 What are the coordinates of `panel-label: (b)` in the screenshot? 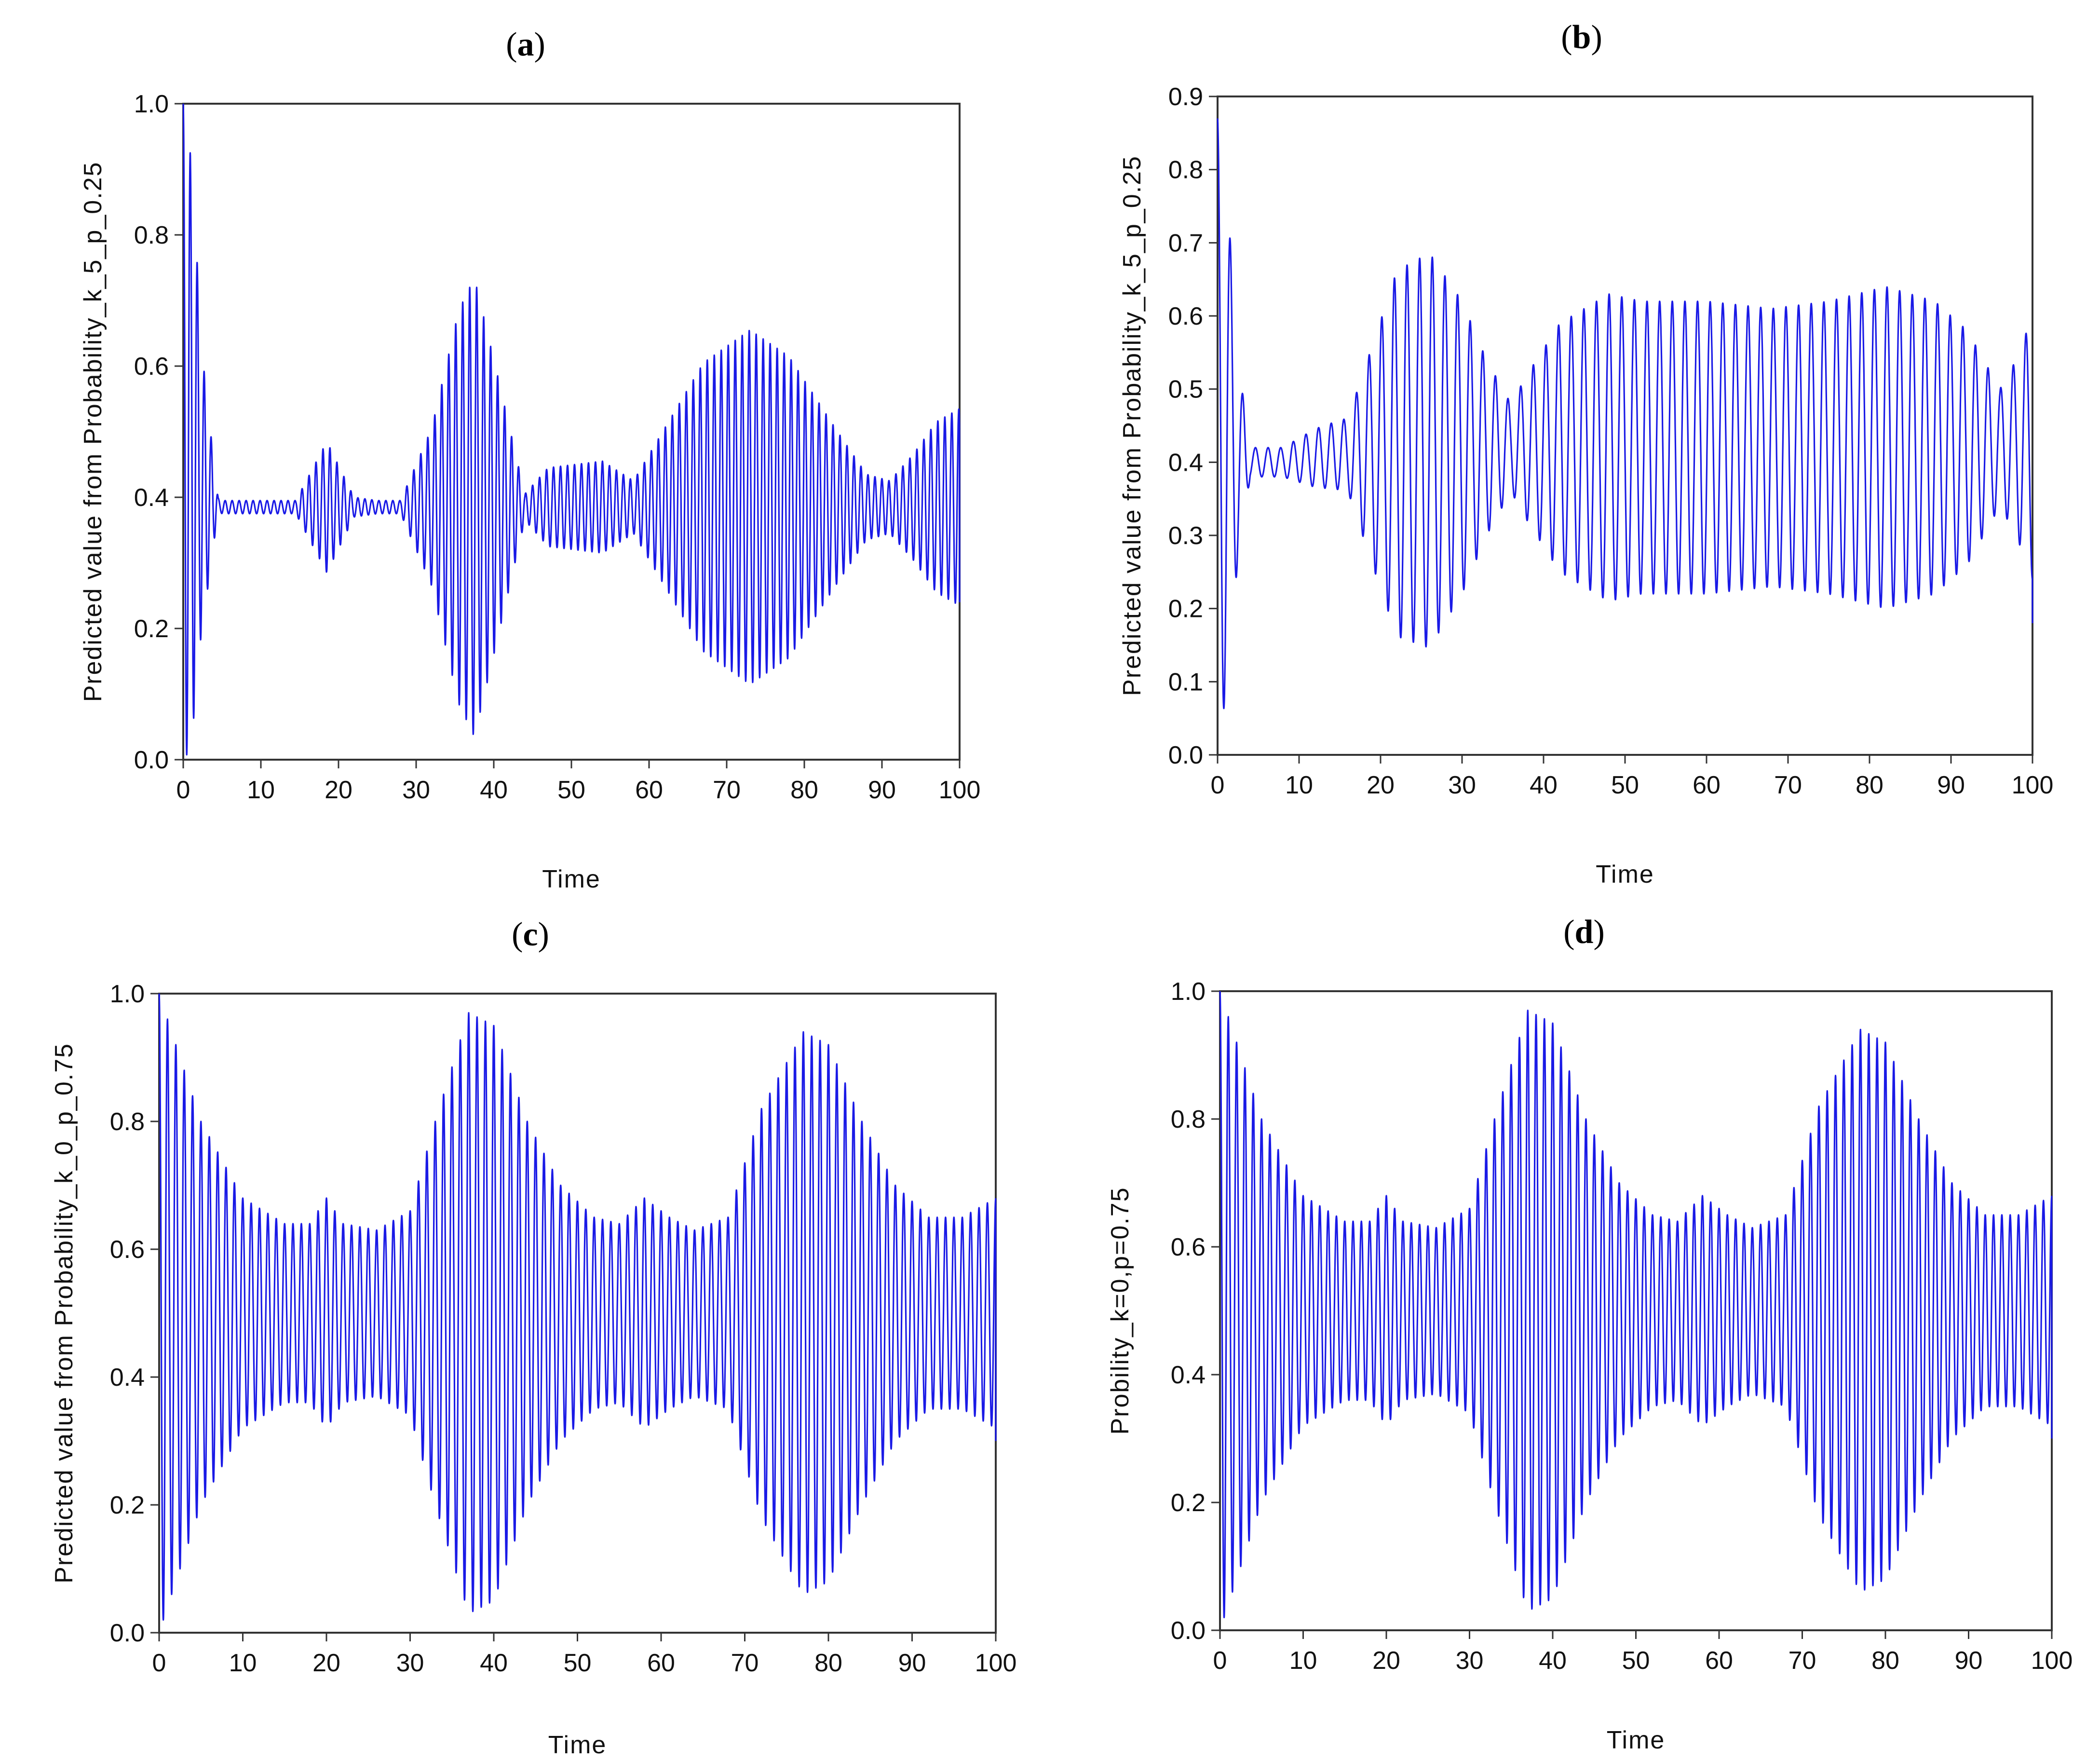 It's located at (1582, 37).